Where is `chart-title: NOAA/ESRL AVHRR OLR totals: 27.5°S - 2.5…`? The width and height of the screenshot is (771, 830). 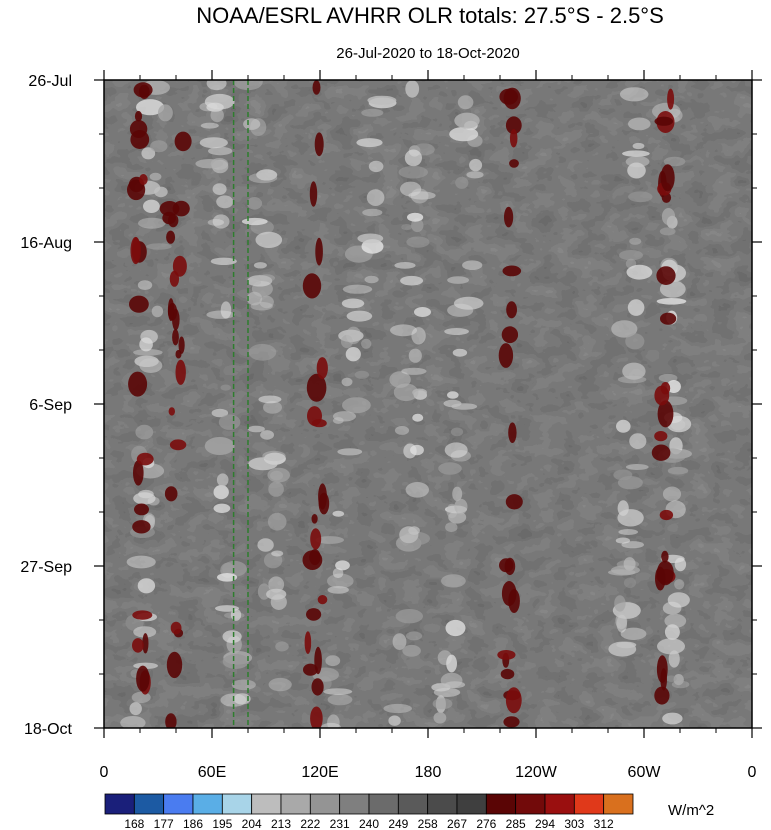 chart-title: NOAA/ESRL AVHRR OLR totals: 27.5°S - 2.5… is located at coordinates (430, 15).